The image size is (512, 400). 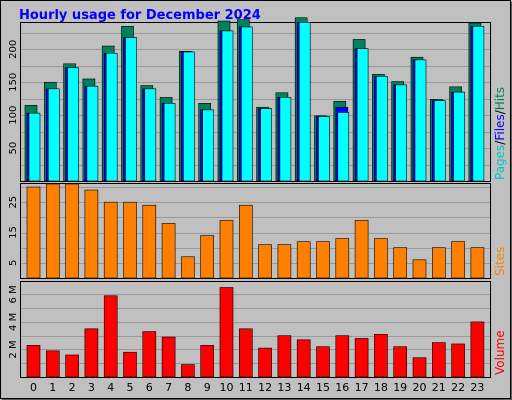 What do you see at coordinates (500, 261) in the screenshot?
I see `sites-panel-ylabel: Sites` at bounding box center [500, 261].